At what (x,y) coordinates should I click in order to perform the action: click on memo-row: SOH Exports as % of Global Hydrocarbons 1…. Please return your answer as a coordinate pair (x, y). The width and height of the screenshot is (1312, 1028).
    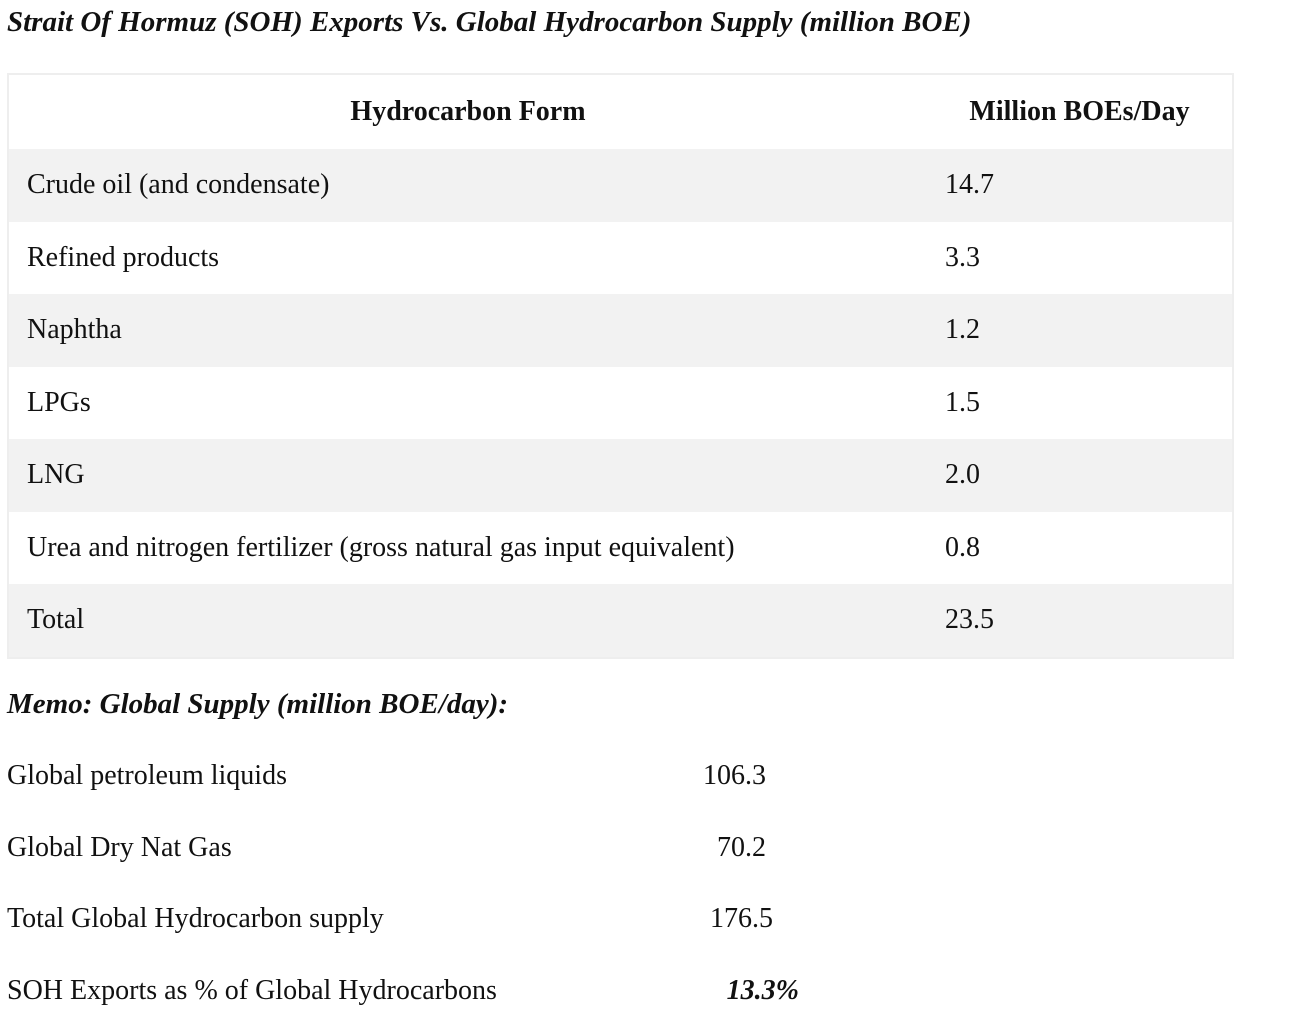
    Looking at the image, I should click on (407, 995).